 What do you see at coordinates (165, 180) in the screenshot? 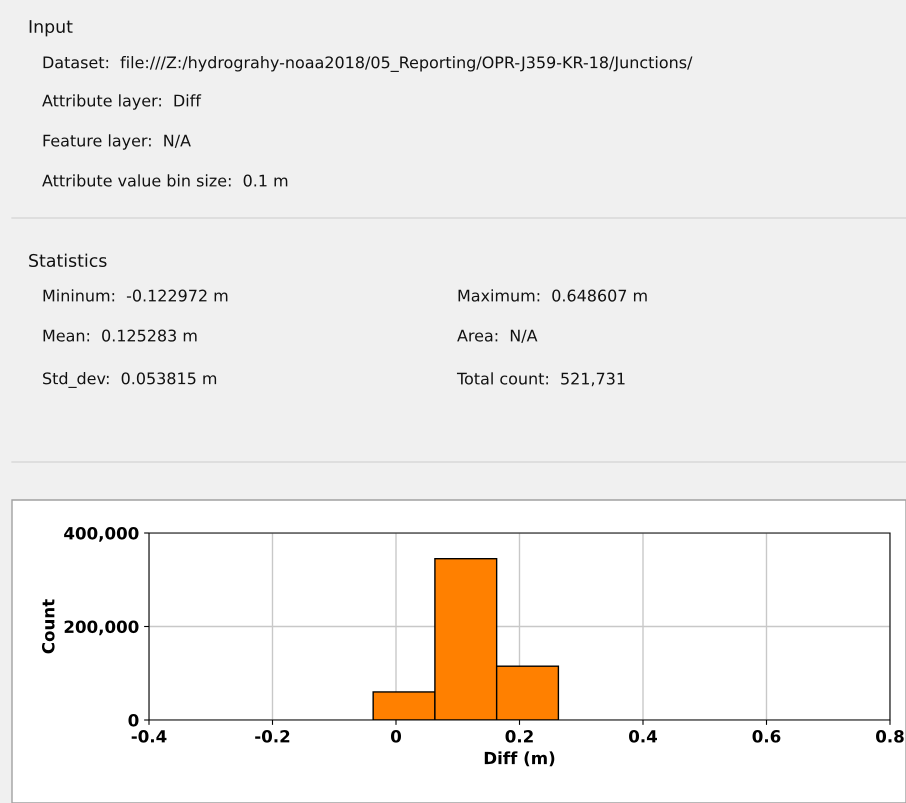
I see `text: Attribute value bin size: 0.1 m` at bounding box center [165, 180].